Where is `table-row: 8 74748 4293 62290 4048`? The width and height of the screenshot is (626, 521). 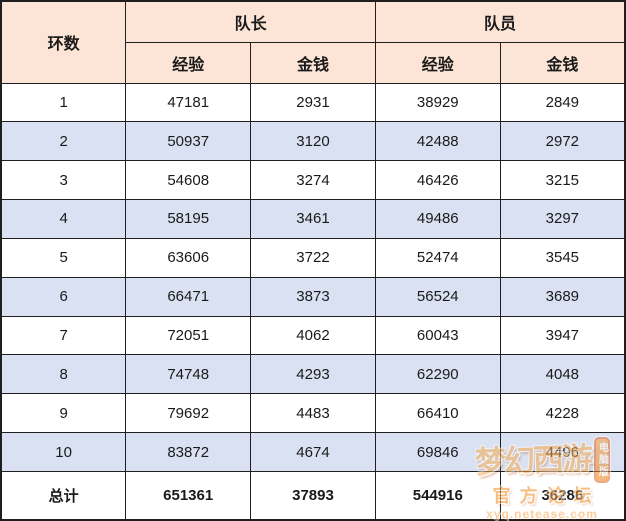 table-row: 8 74748 4293 62290 4048 is located at coordinates (313, 374).